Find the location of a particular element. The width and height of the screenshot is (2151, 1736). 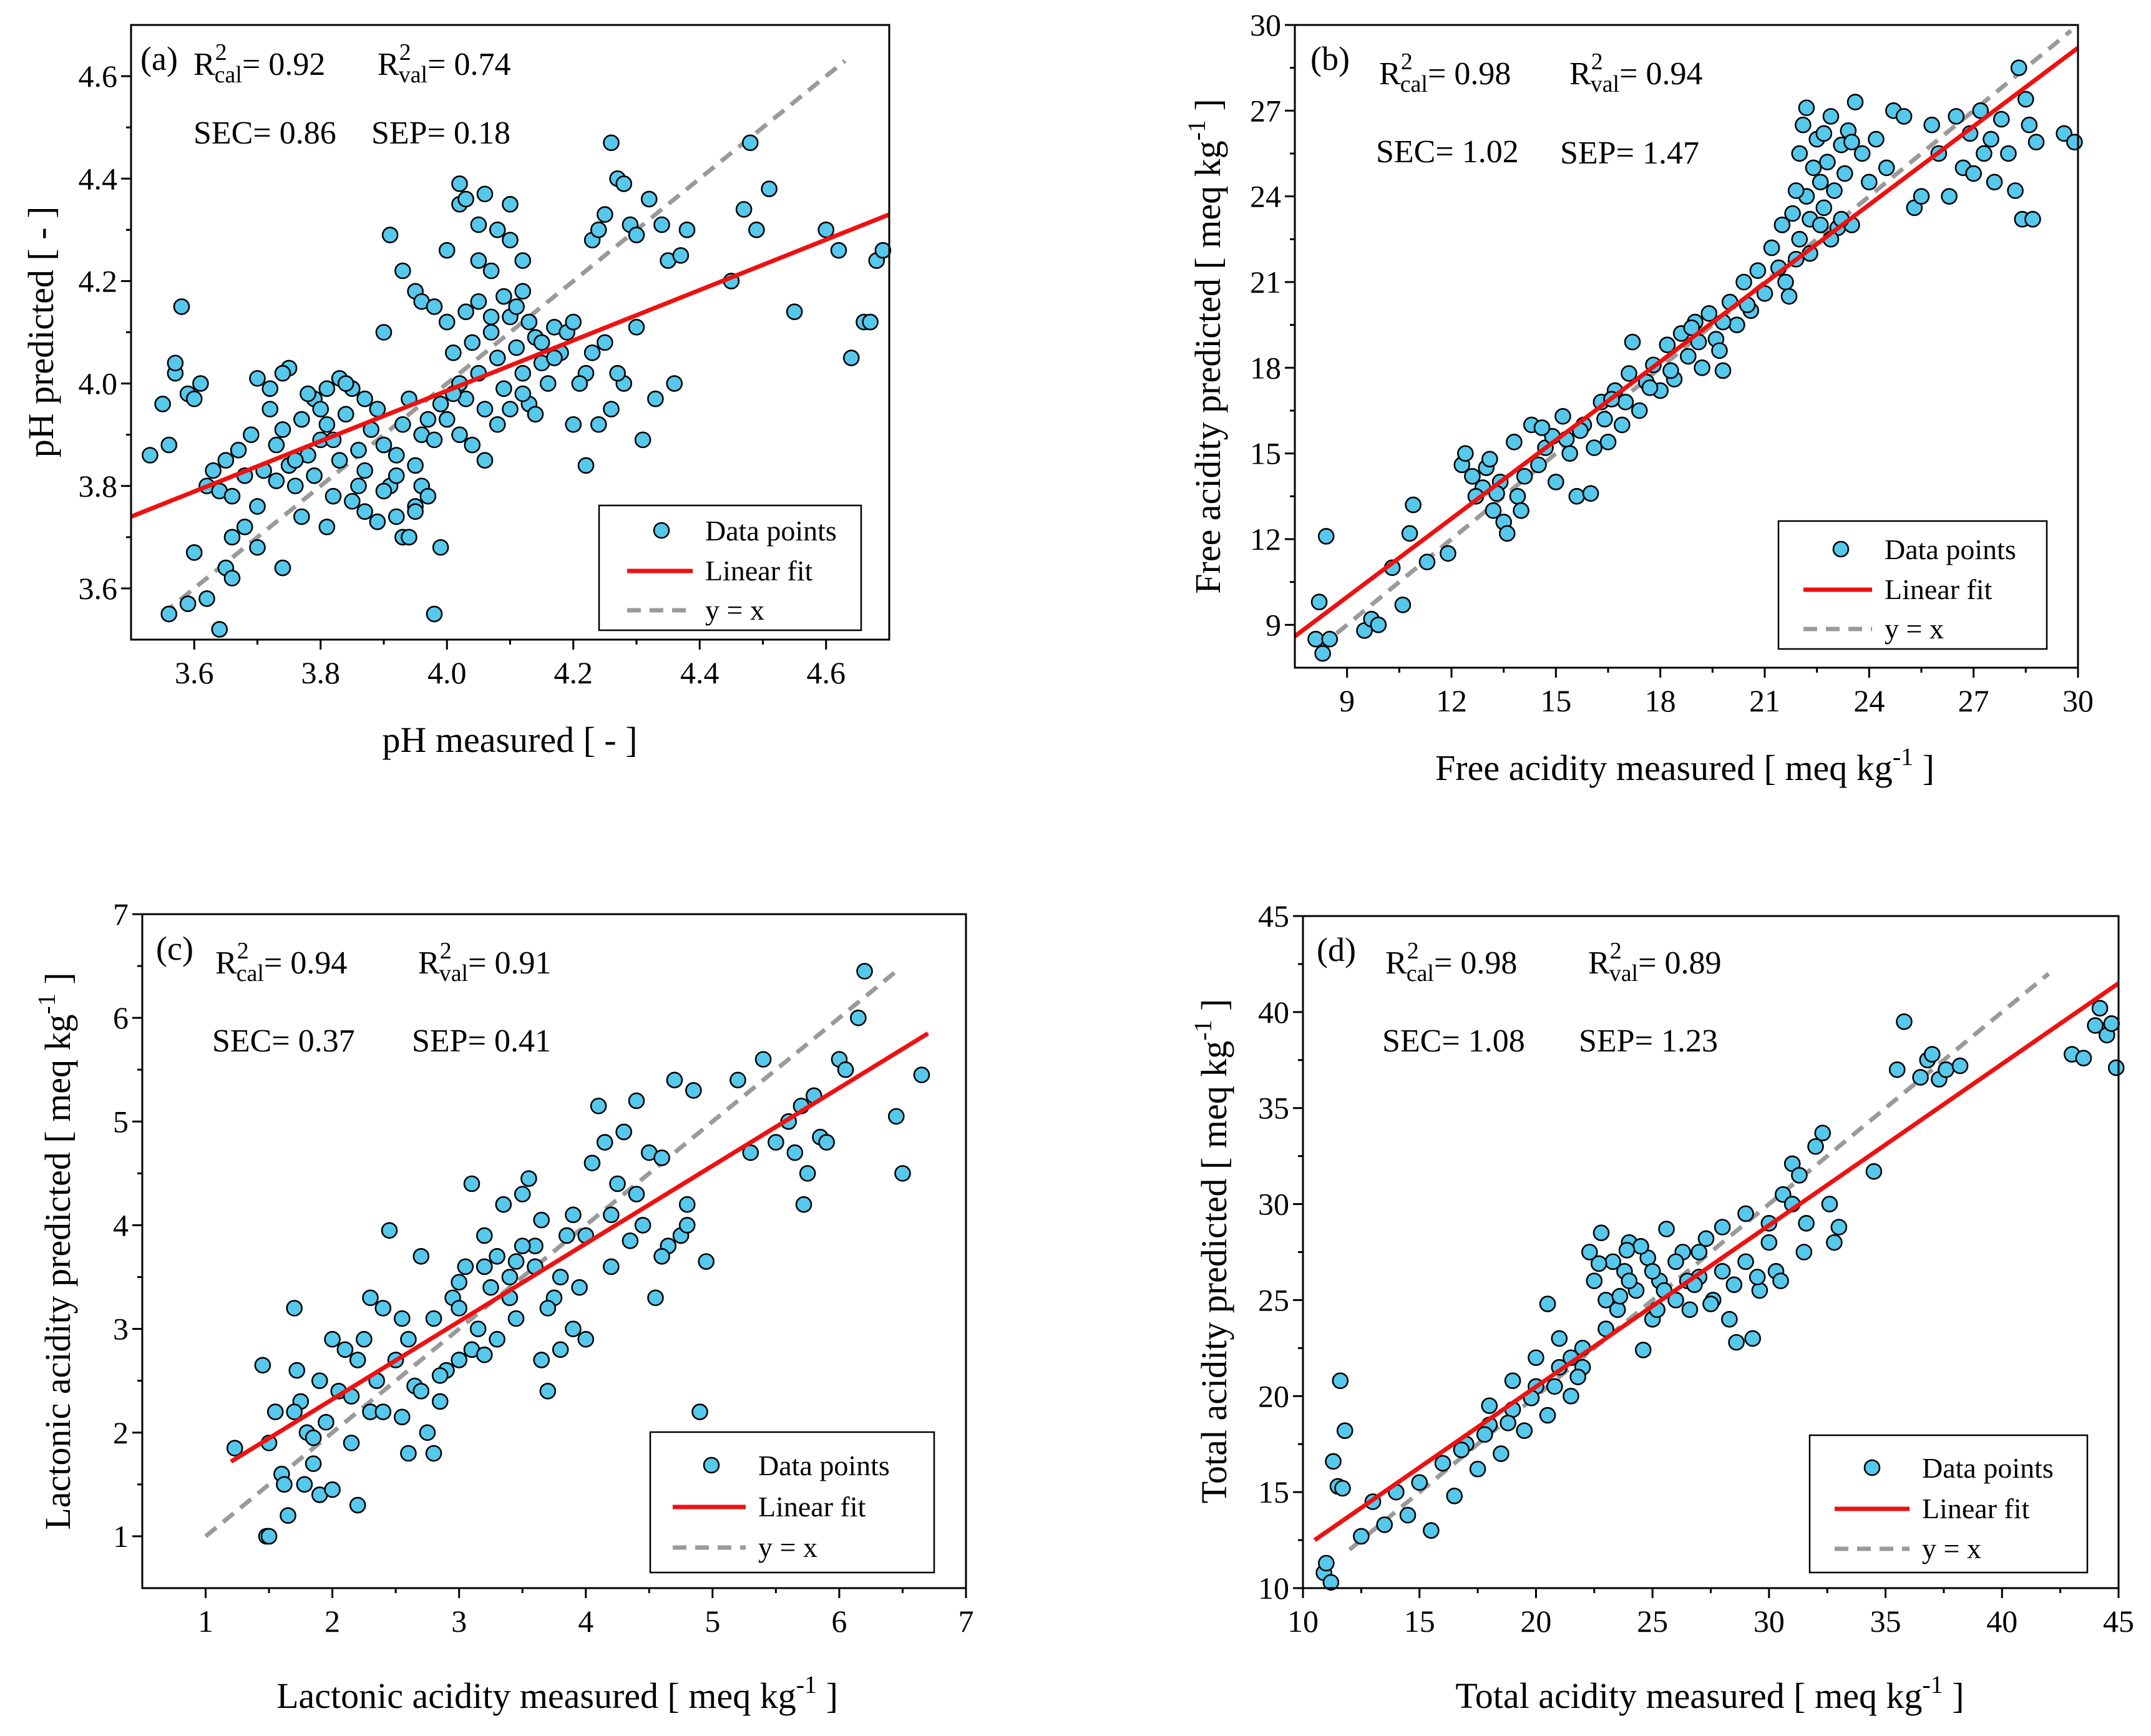

panel-c-y-tick-label: 3 is located at coordinates (121, 1329).